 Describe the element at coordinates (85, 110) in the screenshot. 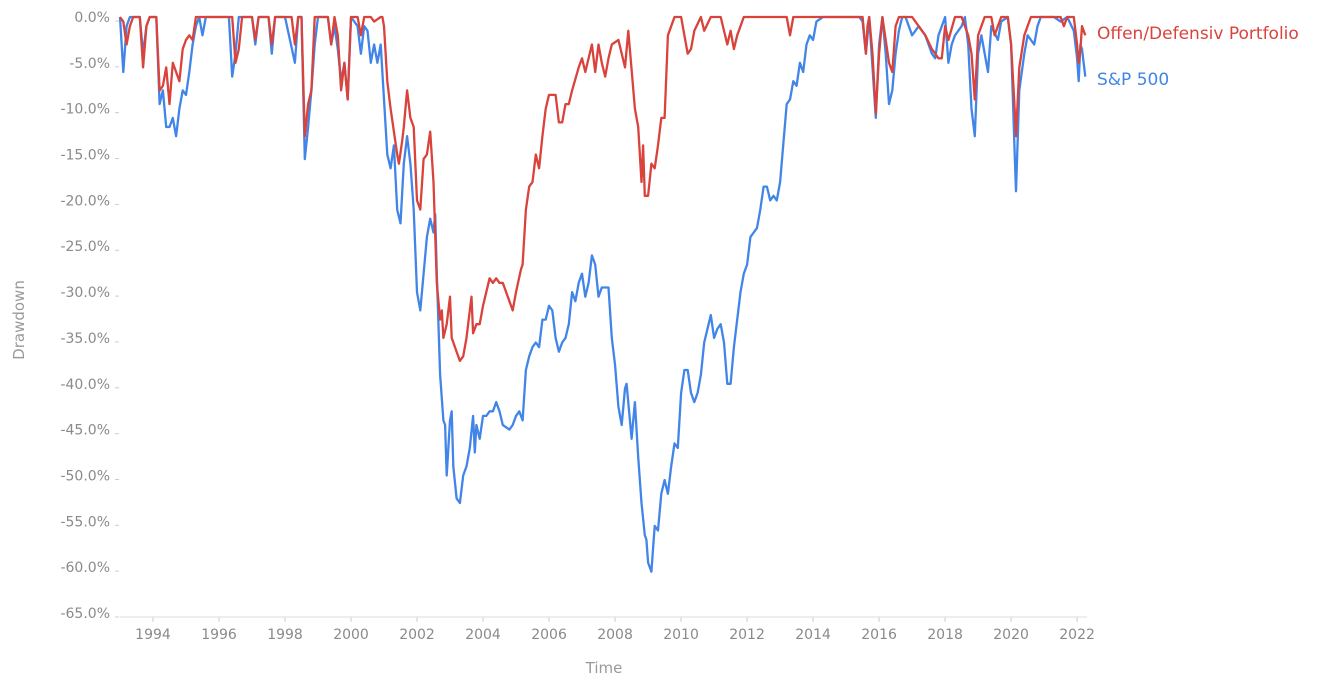

I see `y-tick-label: -10.0%` at that location.